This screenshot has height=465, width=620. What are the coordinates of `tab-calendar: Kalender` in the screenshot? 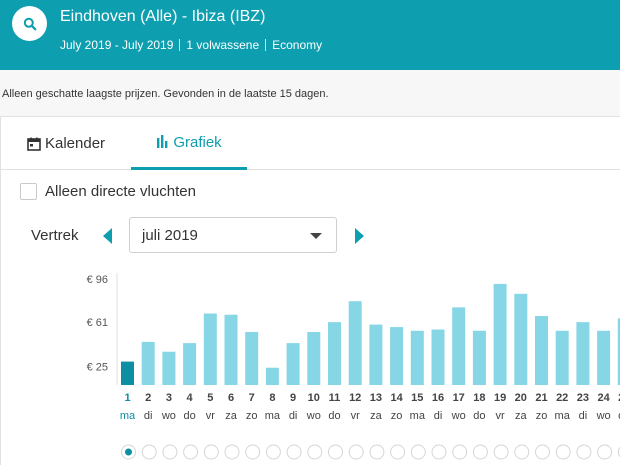 It's located at (66, 143).